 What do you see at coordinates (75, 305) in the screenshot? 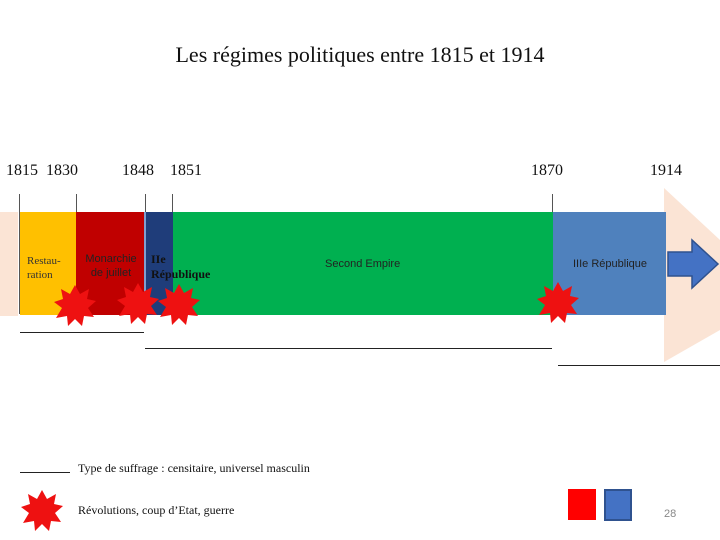
I see `revolution-1830-icon` at bounding box center [75, 305].